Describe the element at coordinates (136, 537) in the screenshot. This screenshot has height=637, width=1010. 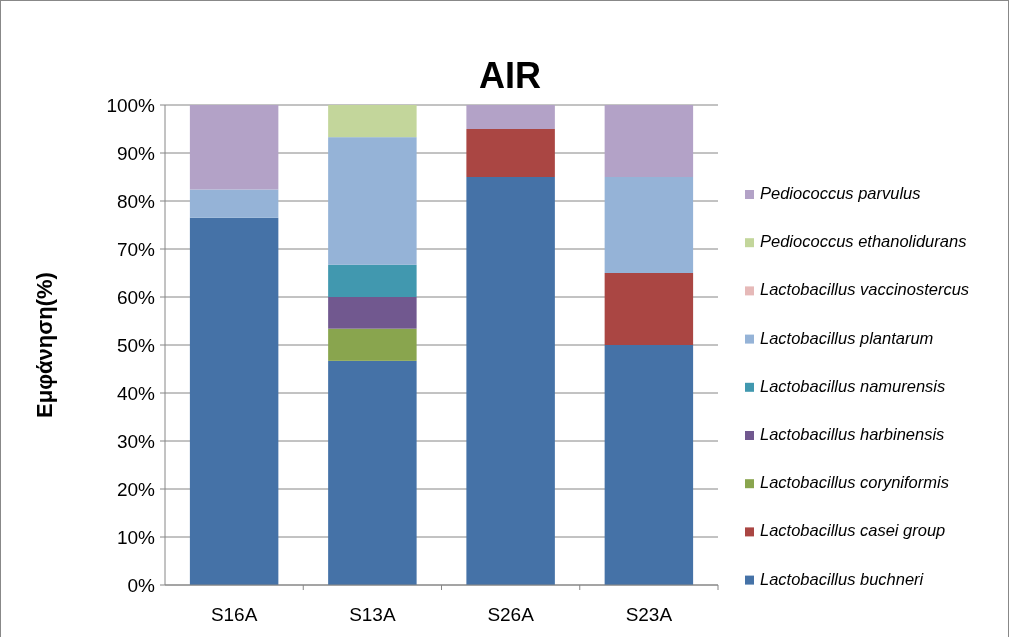
I see `y-tick-label: 10%` at that location.